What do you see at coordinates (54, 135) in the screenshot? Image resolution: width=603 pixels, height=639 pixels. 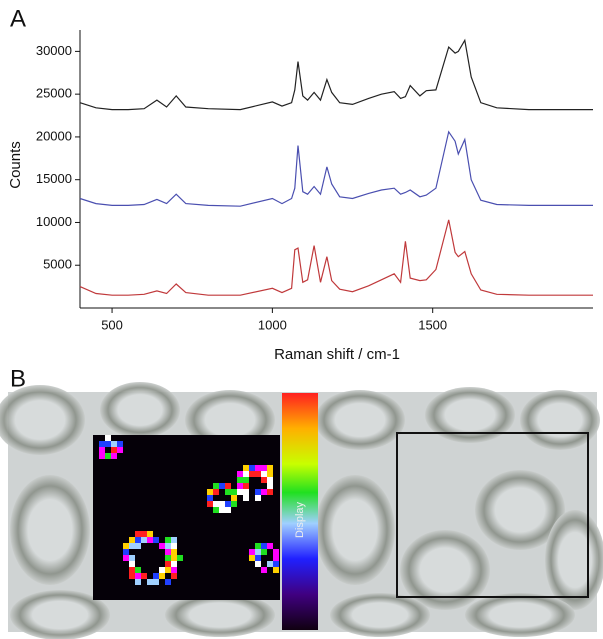 I see `y-tick-label: 20000` at bounding box center [54, 135].